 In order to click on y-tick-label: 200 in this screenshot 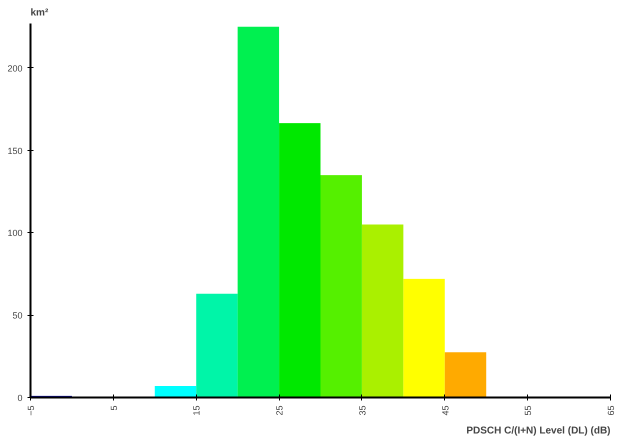, I will do `click(15, 68)`.